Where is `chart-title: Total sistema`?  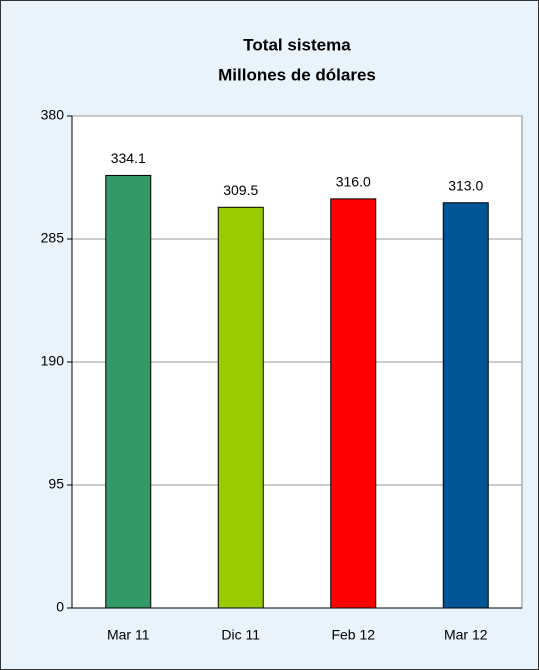 chart-title: Total sistema is located at coordinates (297, 44).